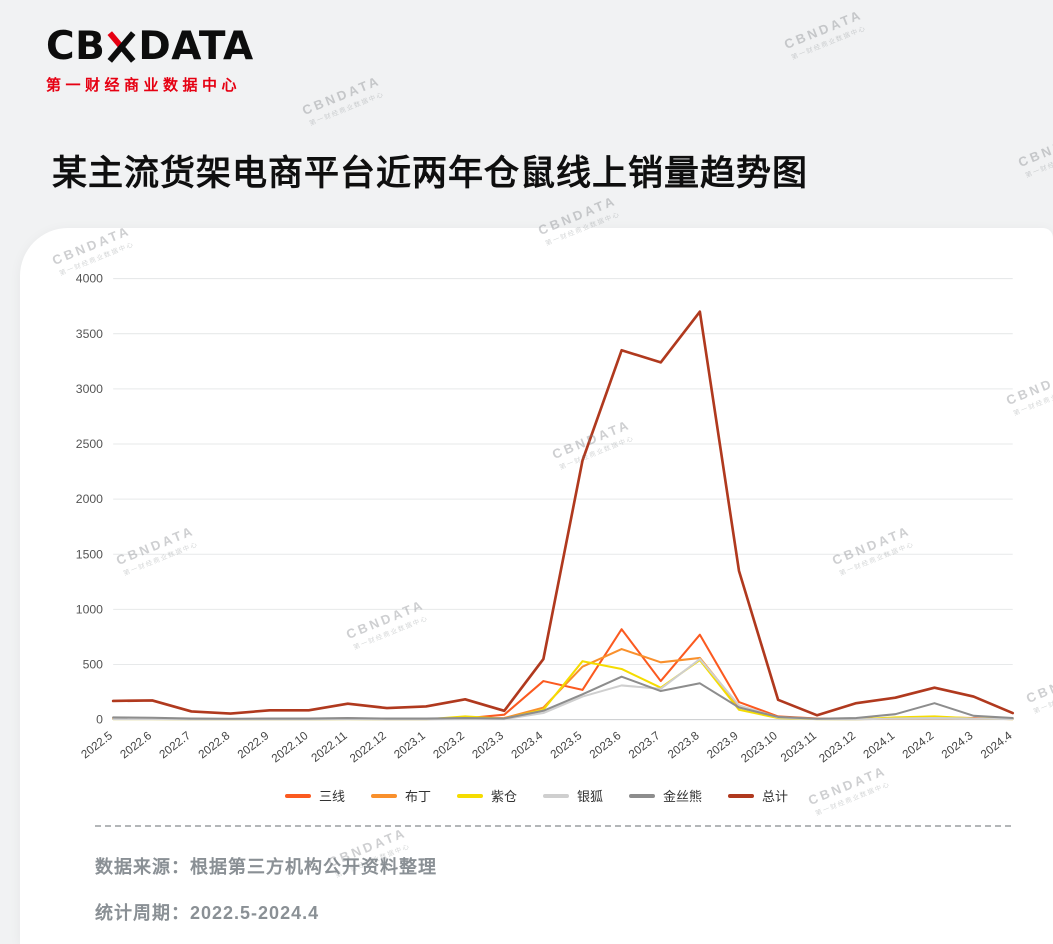  What do you see at coordinates (760, 747) in the screenshot?
I see `x-tick-label: 2023.10` at bounding box center [760, 747].